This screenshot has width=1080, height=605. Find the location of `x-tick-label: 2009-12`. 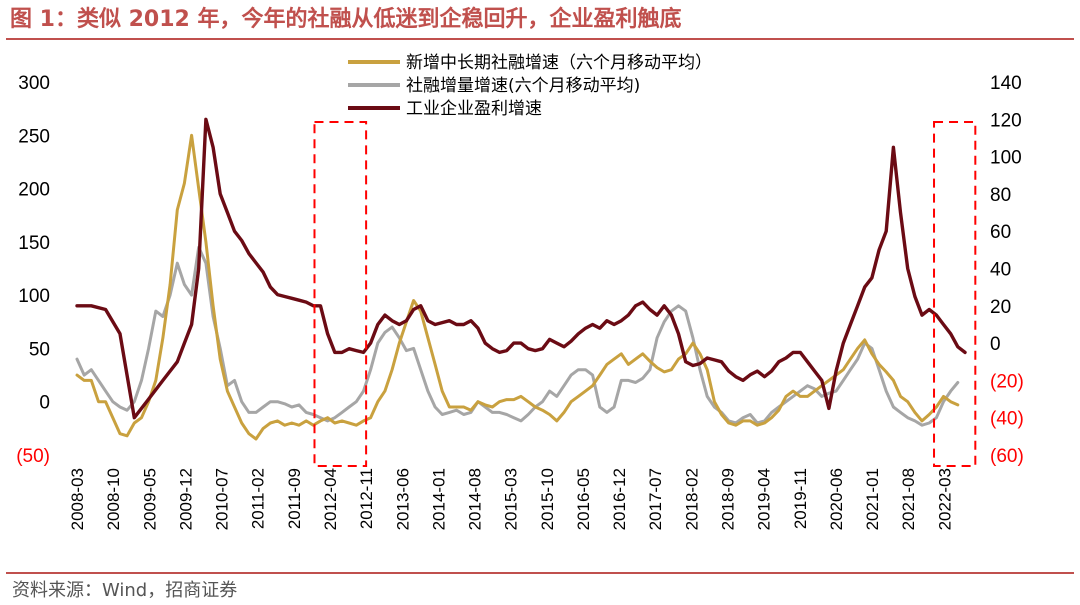

x-tick-label: 2009-12 is located at coordinates (185, 499).